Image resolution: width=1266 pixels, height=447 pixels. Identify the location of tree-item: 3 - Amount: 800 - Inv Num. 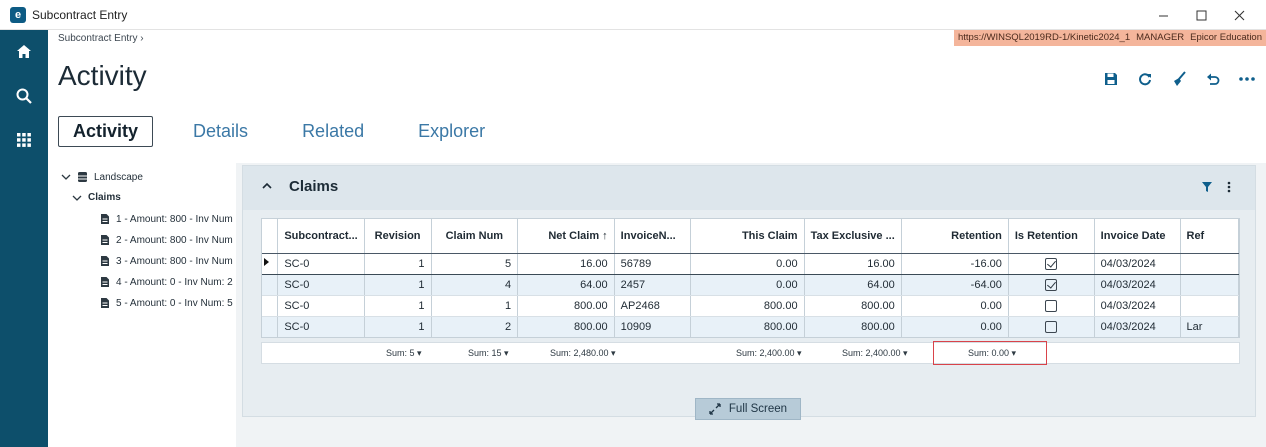
(166, 261).